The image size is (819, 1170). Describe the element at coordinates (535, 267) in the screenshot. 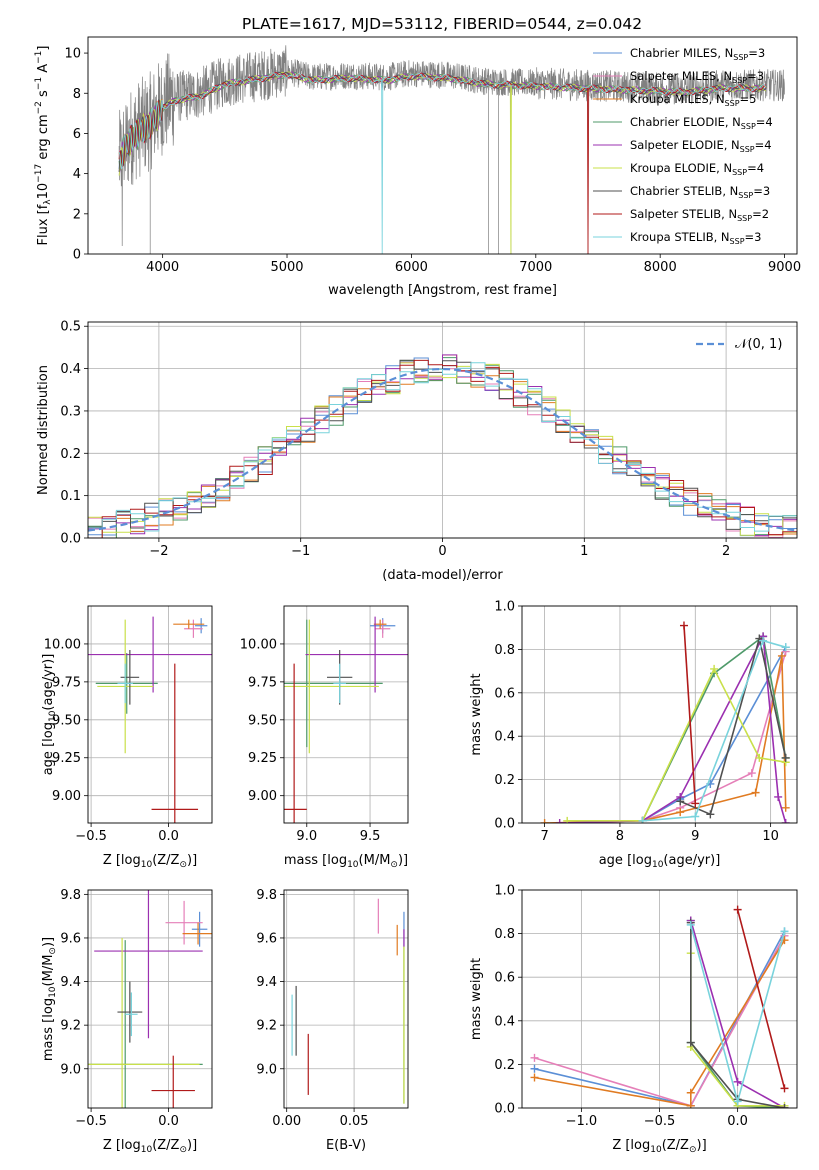

I see `x-tick-label: 7000` at that location.